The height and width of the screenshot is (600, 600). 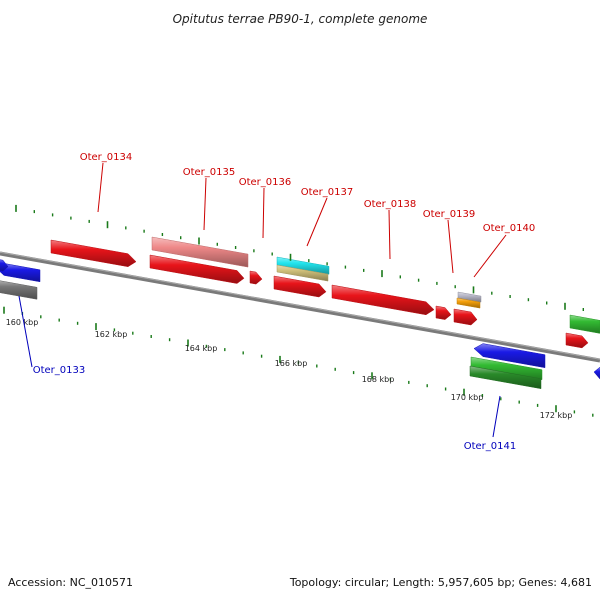 I want to click on gene-oter-0141-green, so click(x=506, y=368).